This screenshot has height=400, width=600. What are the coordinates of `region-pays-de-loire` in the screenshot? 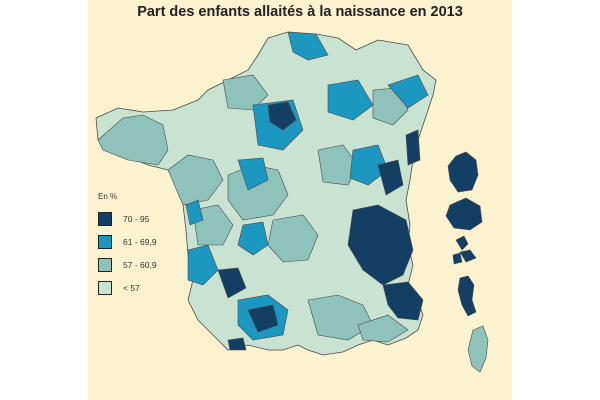 It's located at (195, 180).